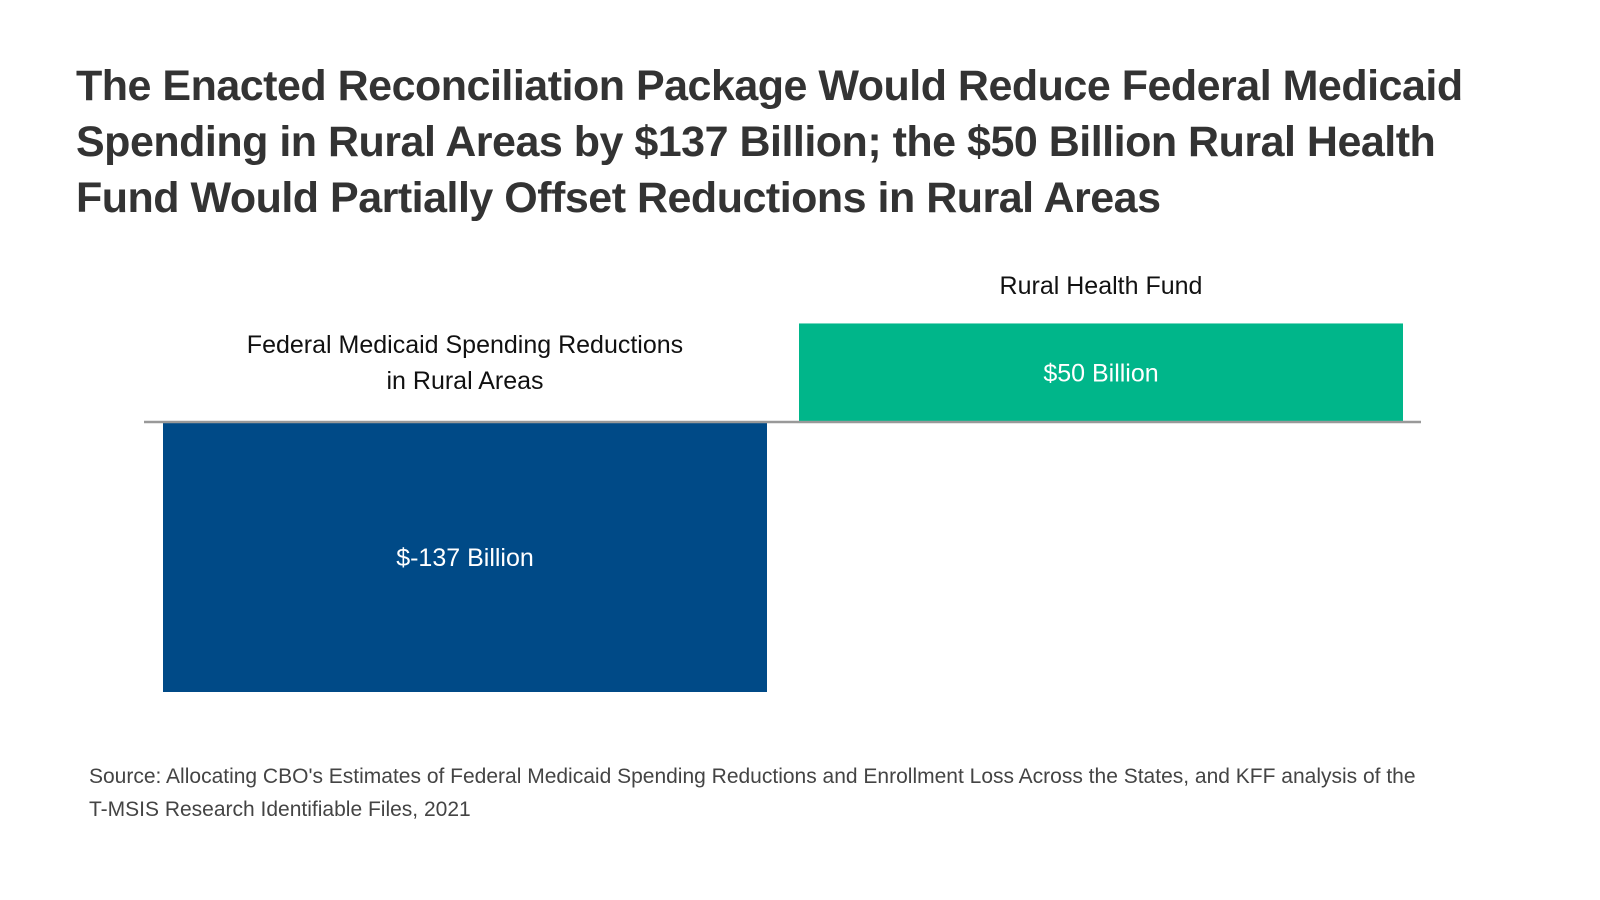 The image size is (1600, 900). I want to click on category-label-1-0: Rural Health Fund, so click(1101, 286).